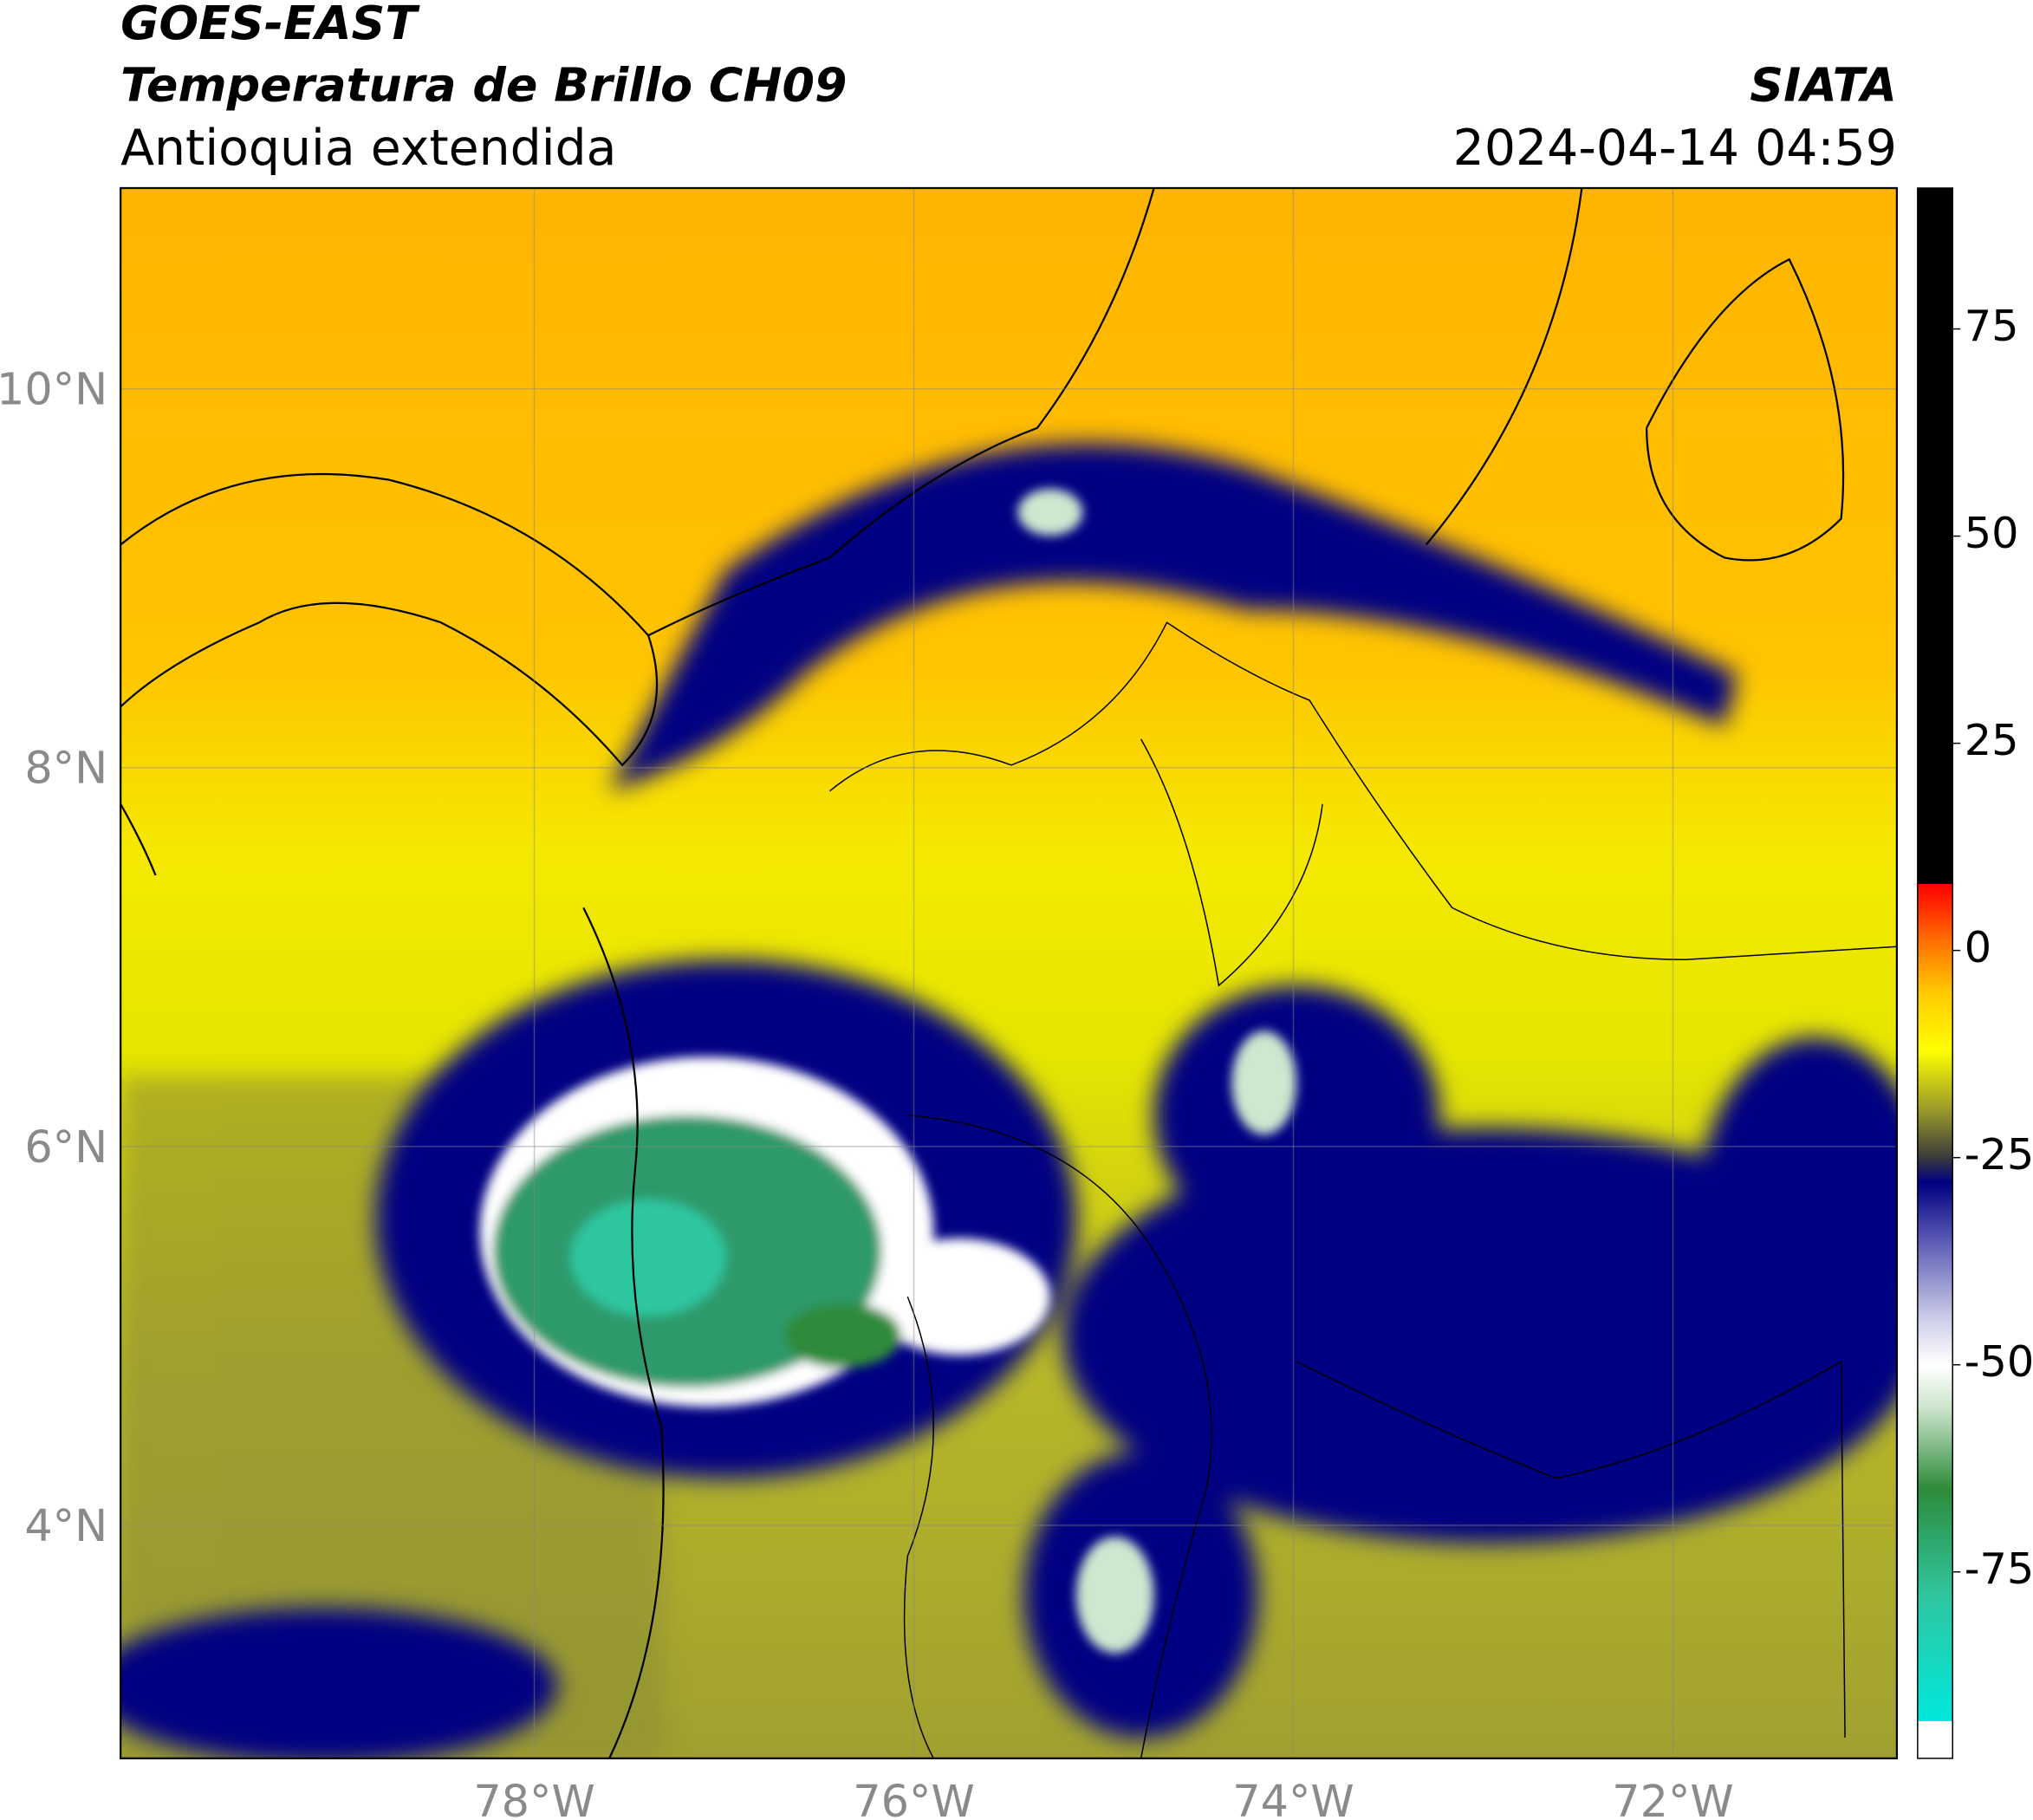 This screenshot has height=1820, width=2033. I want to click on y-tick-label: 6°N, so click(65, 1147).